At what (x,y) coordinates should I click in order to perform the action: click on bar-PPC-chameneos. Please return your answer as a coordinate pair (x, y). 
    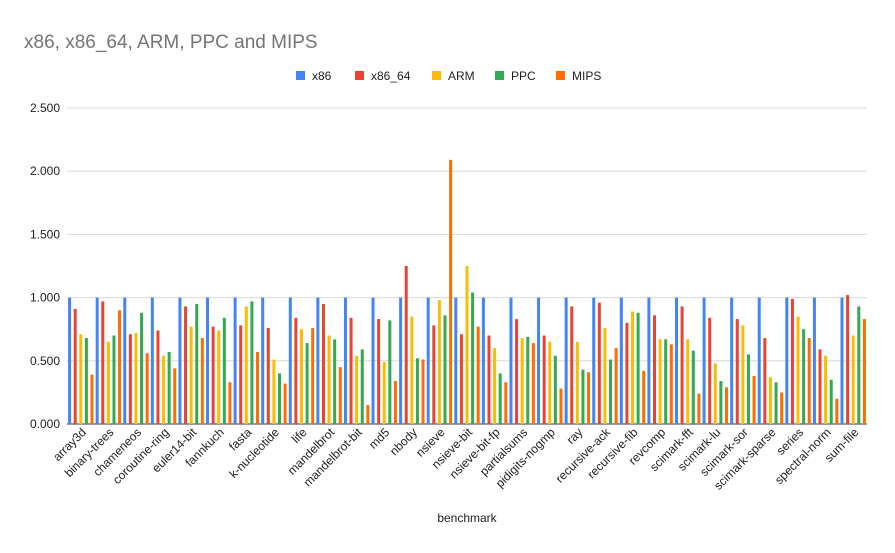
    Looking at the image, I should click on (142, 368).